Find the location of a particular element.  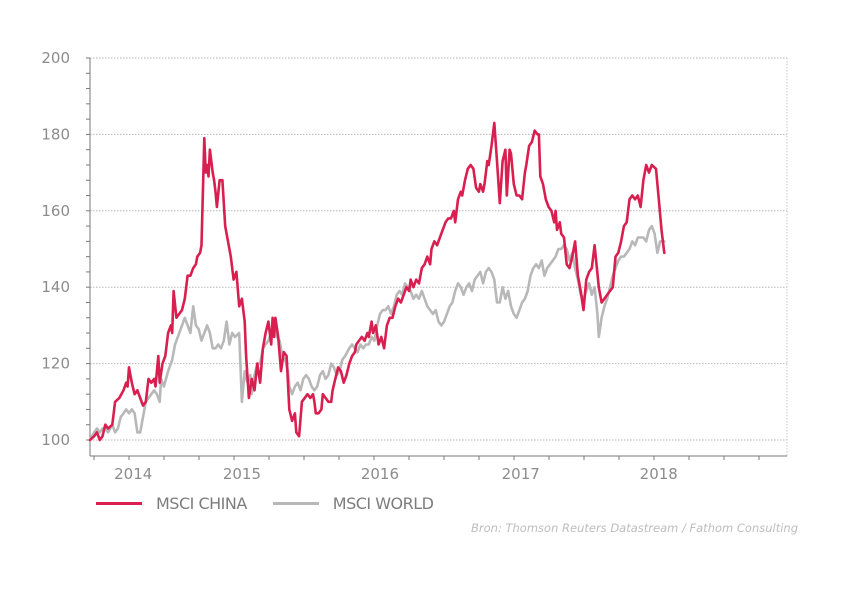

x-tick-label-2015: 2015 is located at coordinates (242, 474).